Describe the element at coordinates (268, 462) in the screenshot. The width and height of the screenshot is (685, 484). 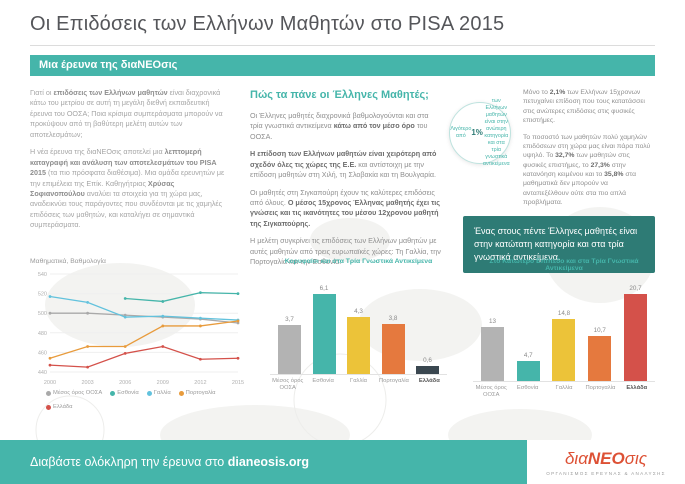
I see `cta-link: dianeosis.org` at that location.